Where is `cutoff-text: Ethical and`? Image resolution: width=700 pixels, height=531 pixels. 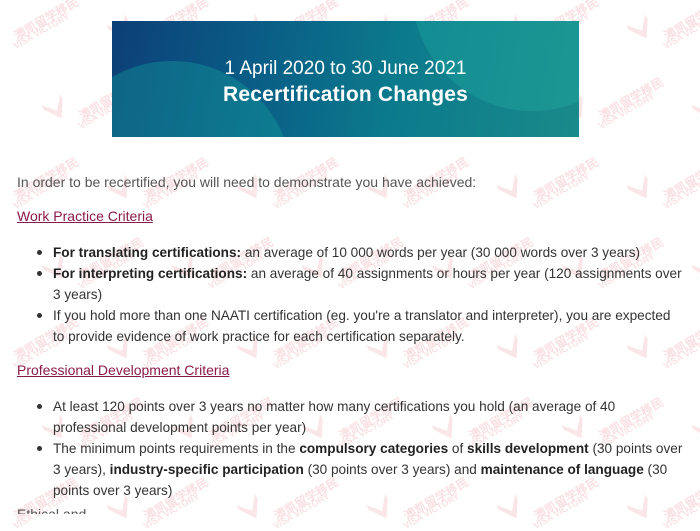
cutoff-text: Ethical and is located at coordinates (52, 510).